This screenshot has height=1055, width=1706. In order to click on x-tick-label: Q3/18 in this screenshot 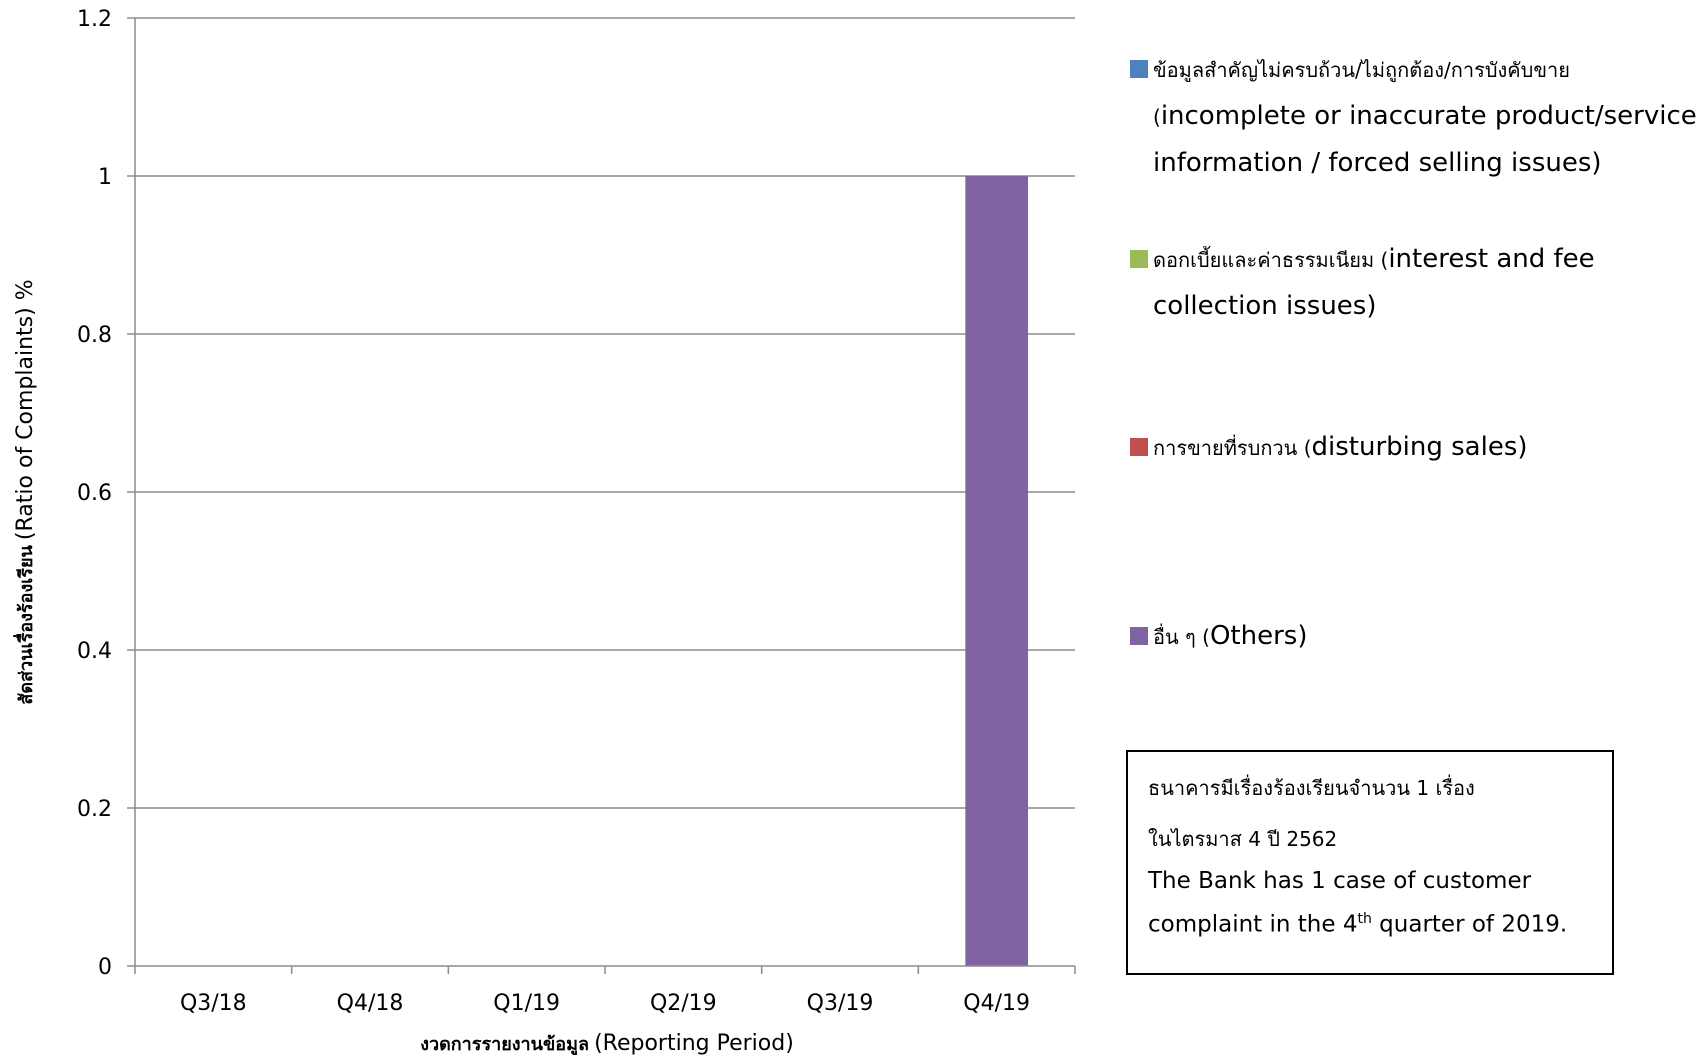, I will do `click(213, 1003)`.